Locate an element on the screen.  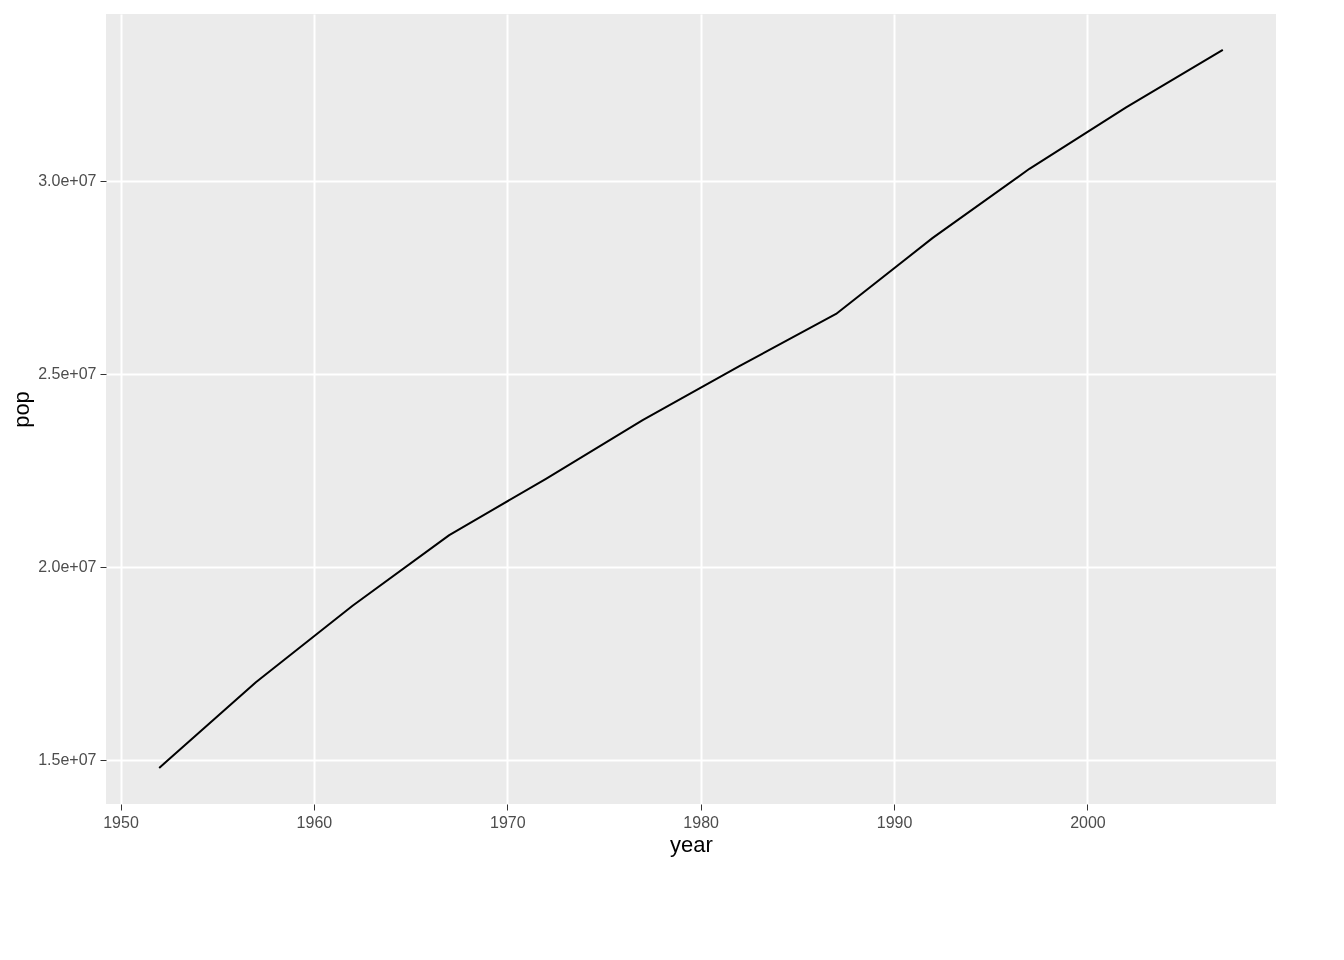
x-tick-label: 2000 is located at coordinates (1088, 822).